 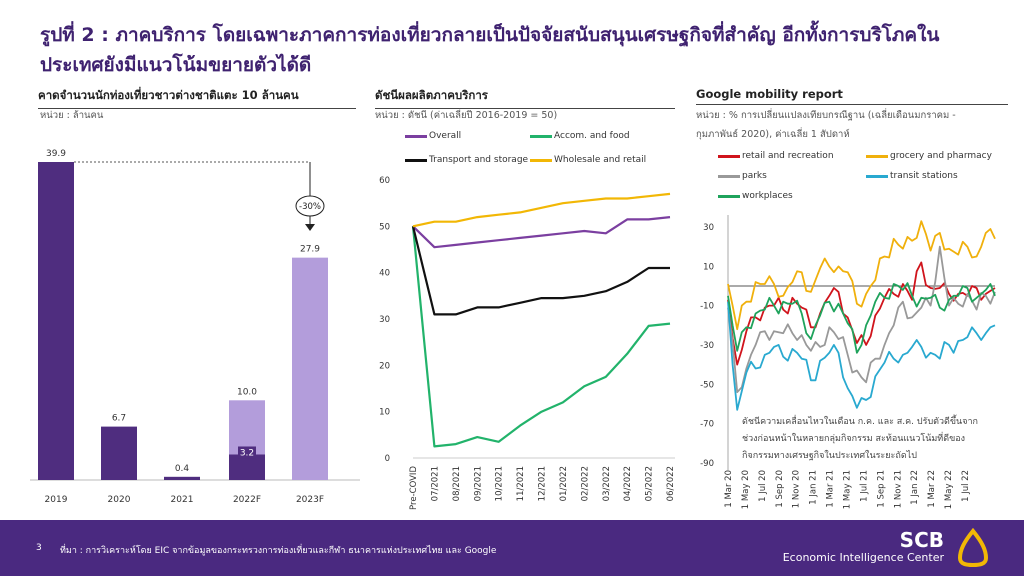 I want to click on y-tick: -70, so click(x=707, y=425).